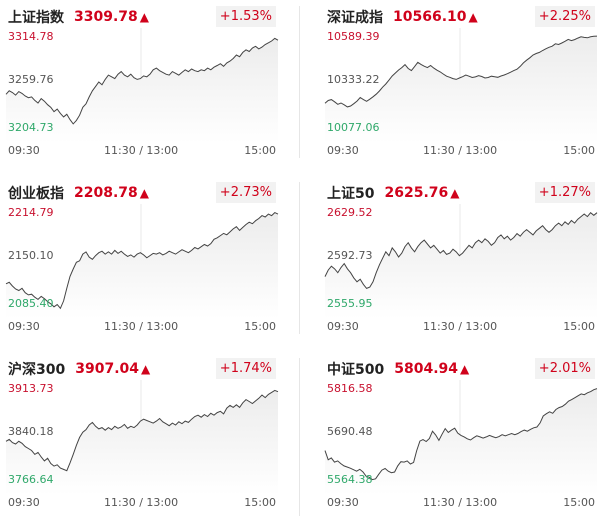 This screenshot has width=599, height=522. I want to click on index-header: 深证成指 10566.10 ▲, so click(402, 17).